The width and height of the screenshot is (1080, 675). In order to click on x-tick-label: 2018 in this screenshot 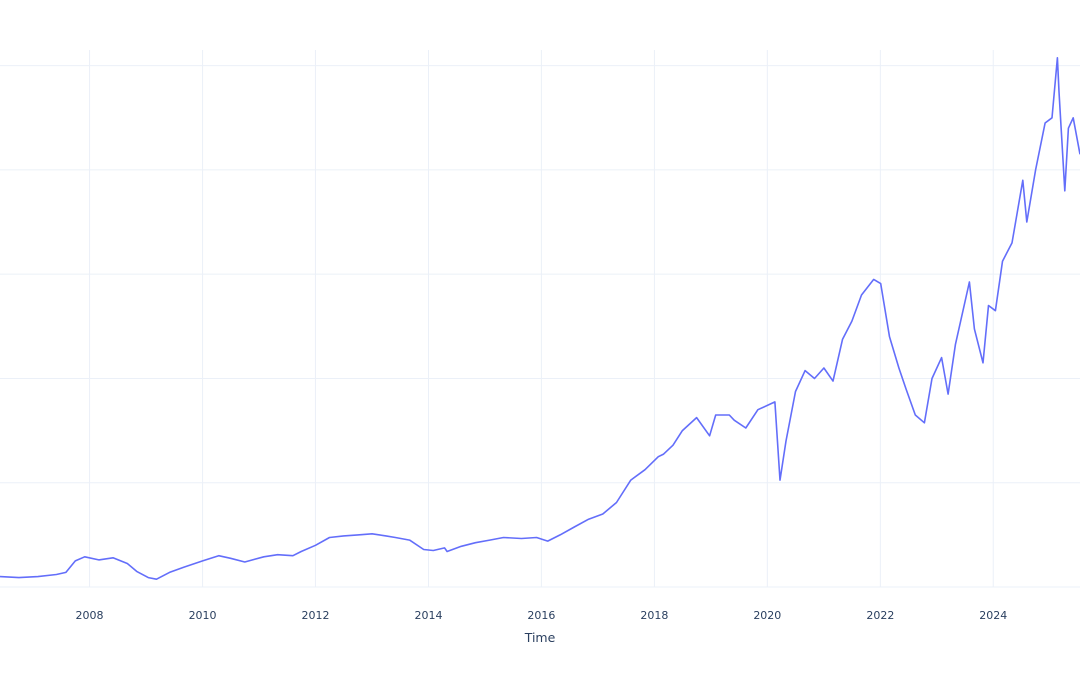, I will do `click(654, 615)`.